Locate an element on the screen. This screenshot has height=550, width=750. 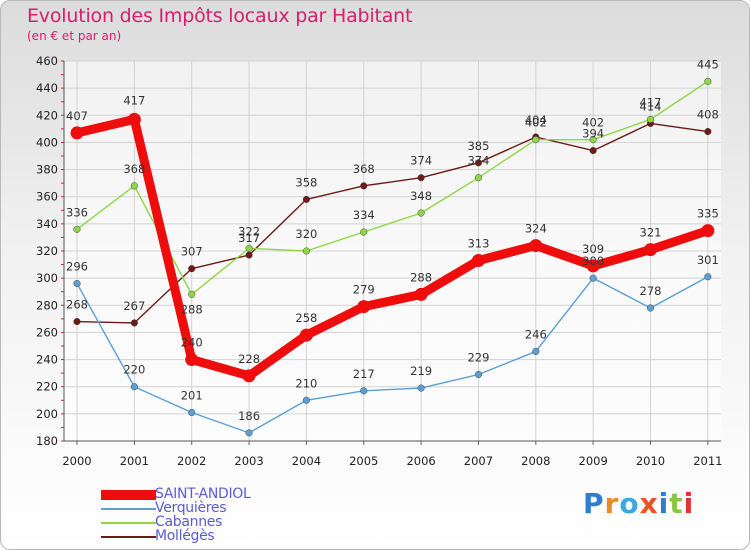
y-tick-label: 460 is located at coordinates (47, 61).